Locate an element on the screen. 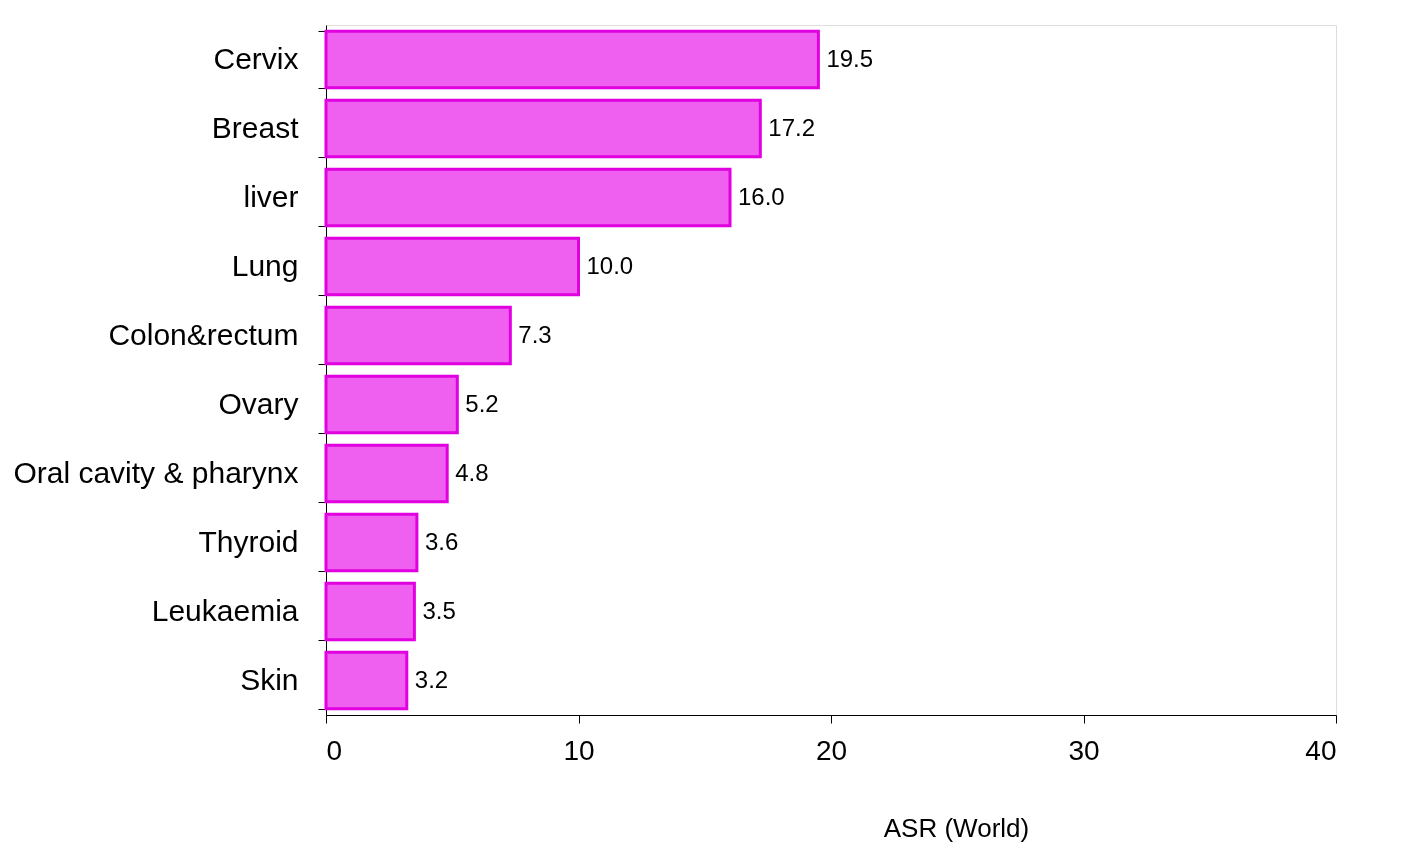 The height and width of the screenshot is (867, 1418). data-label: 5.2 is located at coordinates (482, 403).